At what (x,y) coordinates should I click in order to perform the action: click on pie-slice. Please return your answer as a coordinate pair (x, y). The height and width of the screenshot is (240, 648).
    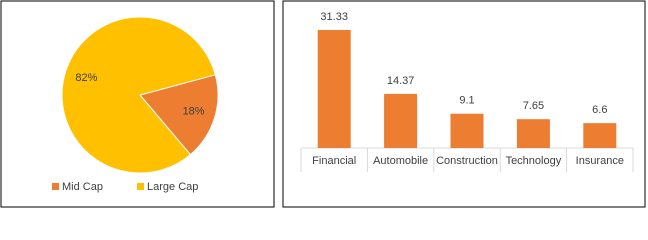
    Looking at the image, I should click on (179, 115).